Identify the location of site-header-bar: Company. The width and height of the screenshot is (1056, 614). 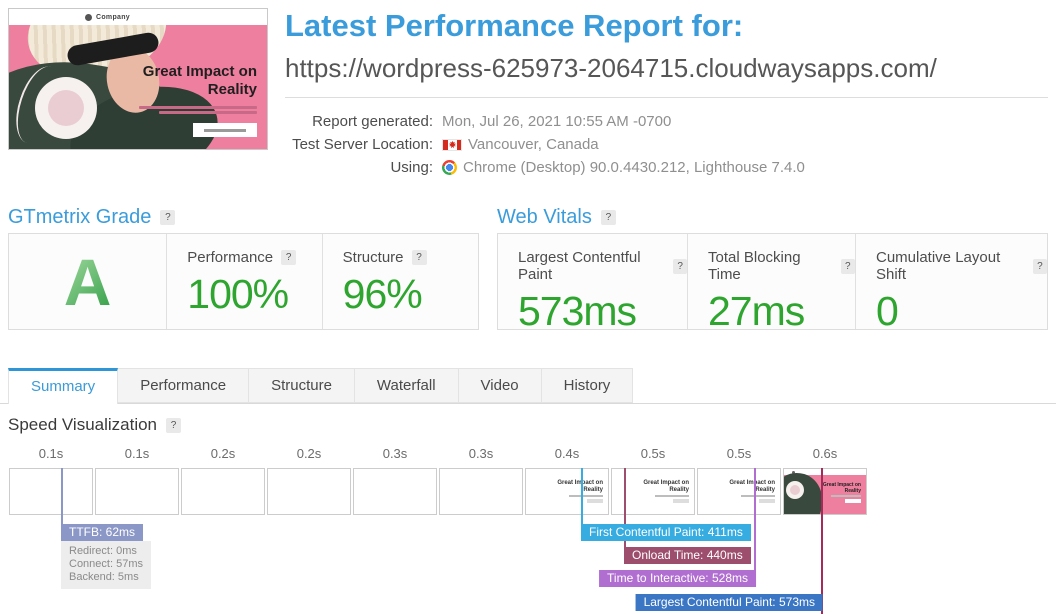
(138, 17).